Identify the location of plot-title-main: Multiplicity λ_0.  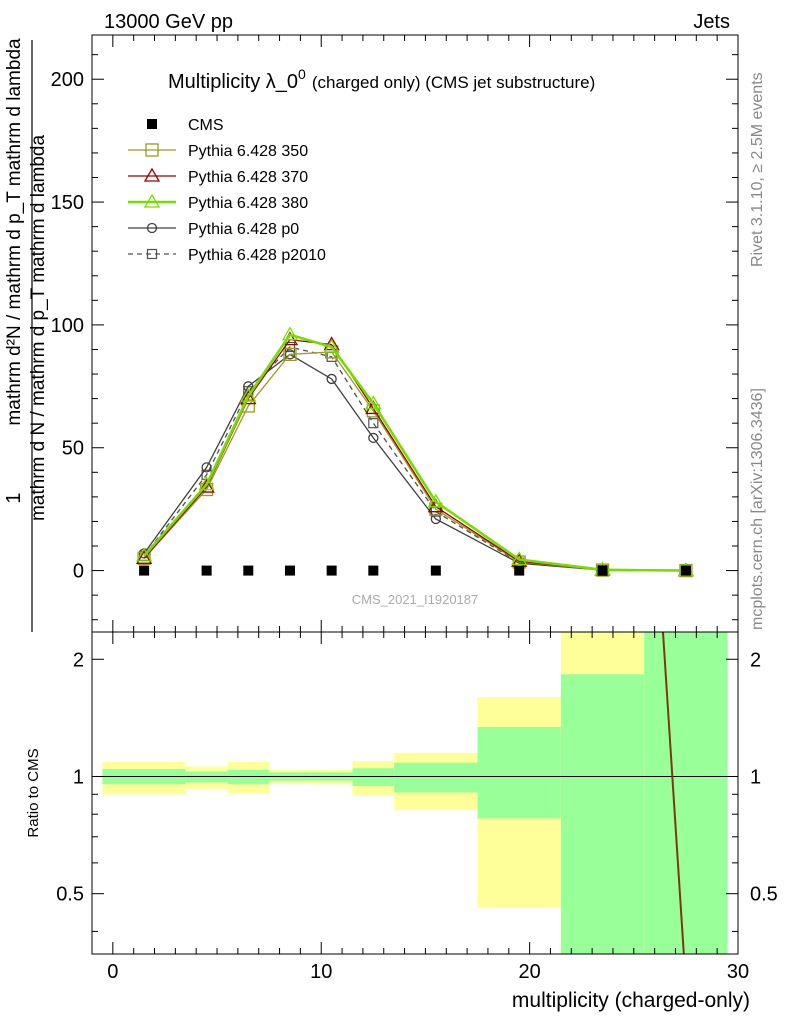
(233, 82).